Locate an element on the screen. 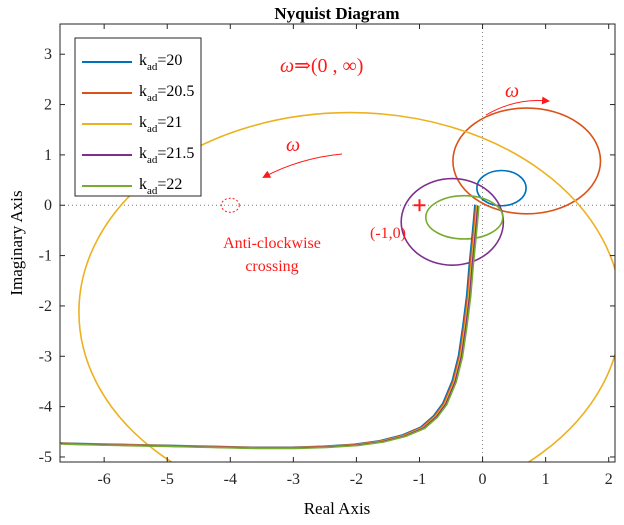 The width and height of the screenshot is (624, 525). omega-symbol: ω is located at coordinates (287, 66).